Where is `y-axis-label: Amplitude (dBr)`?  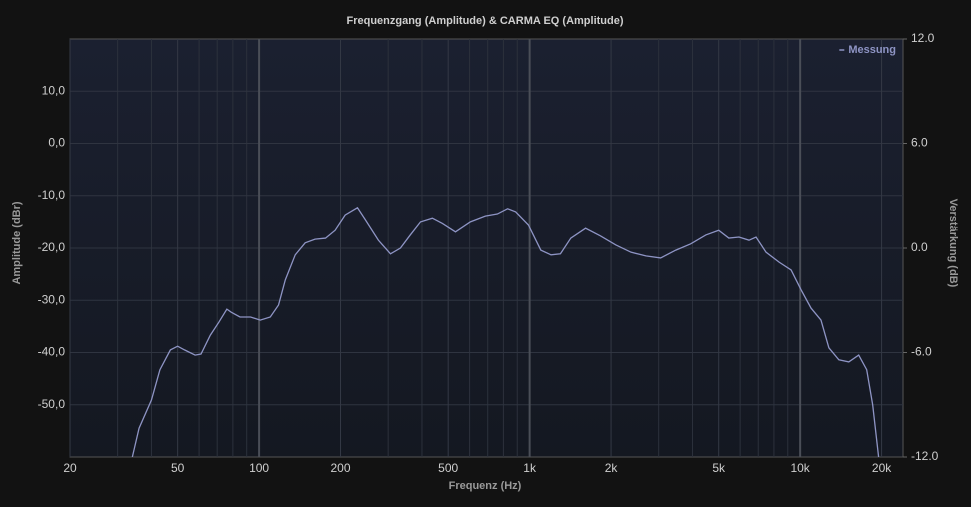 y-axis-label: Amplitude (dBr) is located at coordinates (17, 242).